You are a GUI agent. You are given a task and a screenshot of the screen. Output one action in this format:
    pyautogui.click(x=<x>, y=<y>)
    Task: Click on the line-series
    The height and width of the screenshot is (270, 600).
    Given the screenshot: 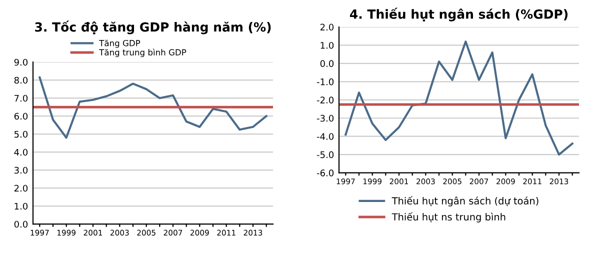 What is the action you would take?
    pyautogui.click(x=153, y=107)
    